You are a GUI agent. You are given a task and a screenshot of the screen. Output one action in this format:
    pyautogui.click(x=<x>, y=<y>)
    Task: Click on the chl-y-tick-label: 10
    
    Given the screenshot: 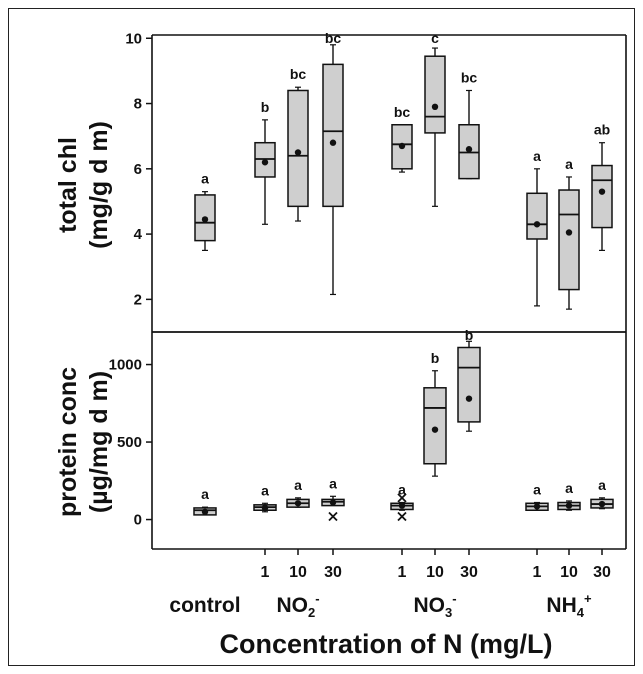 What is the action you would take?
    pyautogui.click(x=133, y=38)
    